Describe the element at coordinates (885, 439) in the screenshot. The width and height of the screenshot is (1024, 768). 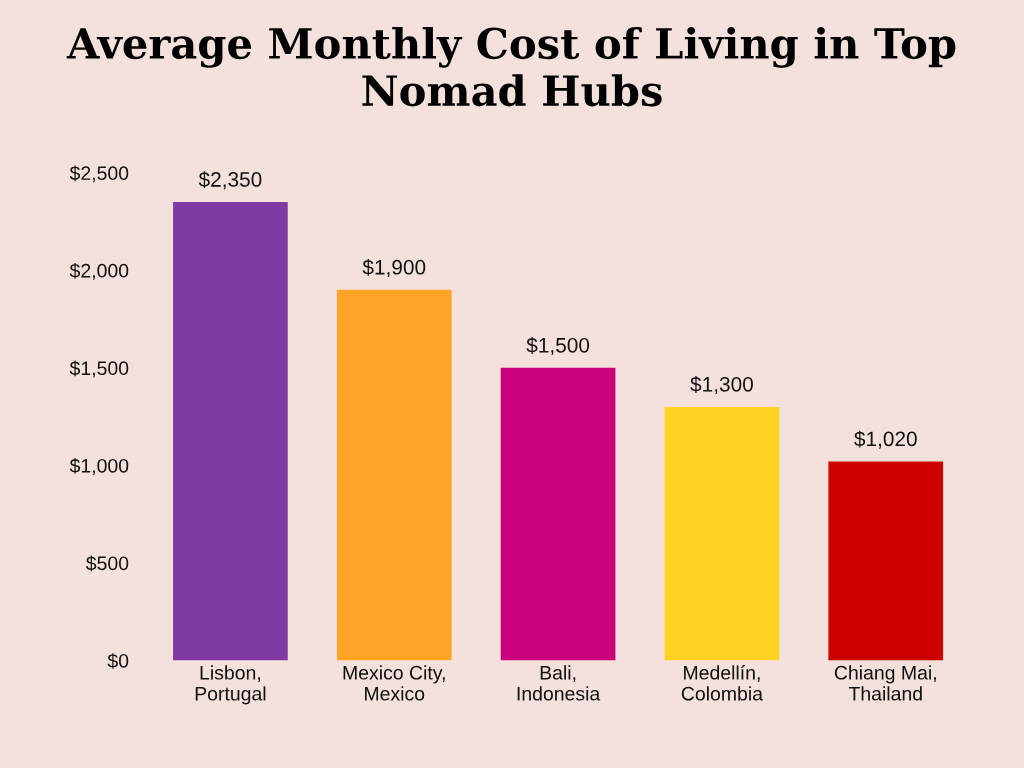
I see `data-label: $1,020` at that location.